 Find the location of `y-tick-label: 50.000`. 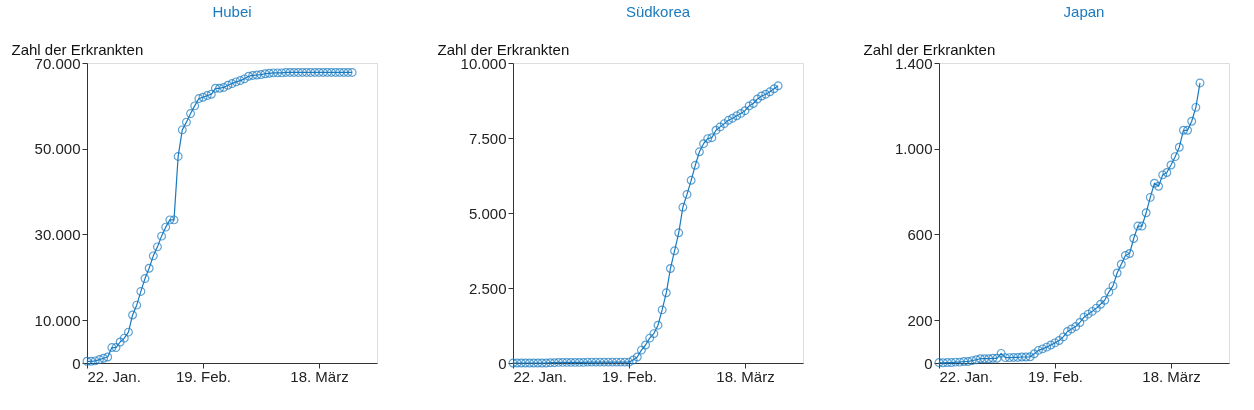

y-tick-label: 50.000 is located at coordinates (57, 149).